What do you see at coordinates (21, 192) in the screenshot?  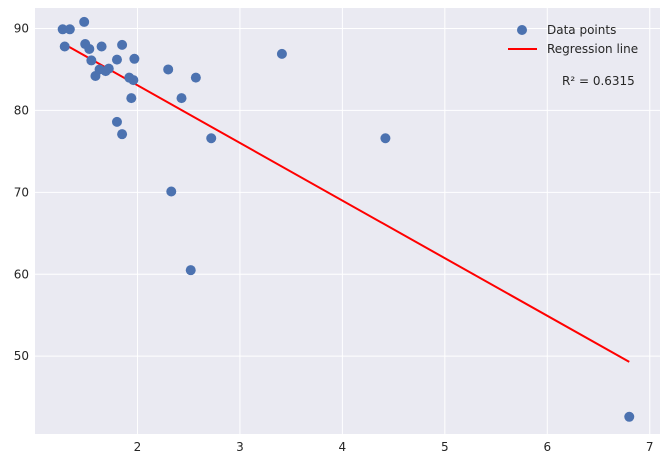 I see `y-tick-label: 70` at bounding box center [21, 192].